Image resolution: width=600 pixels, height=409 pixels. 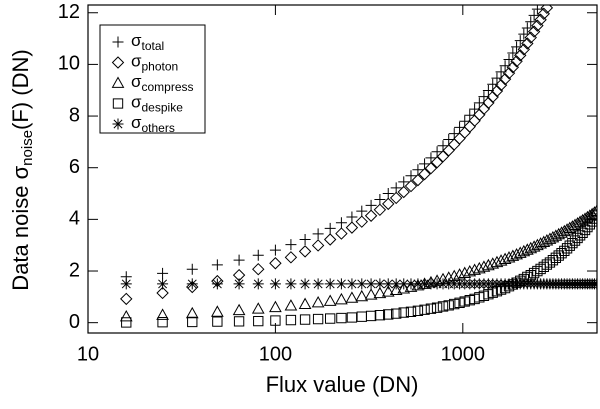 I want to click on legend-label: σothers, so click(x=153, y=124).